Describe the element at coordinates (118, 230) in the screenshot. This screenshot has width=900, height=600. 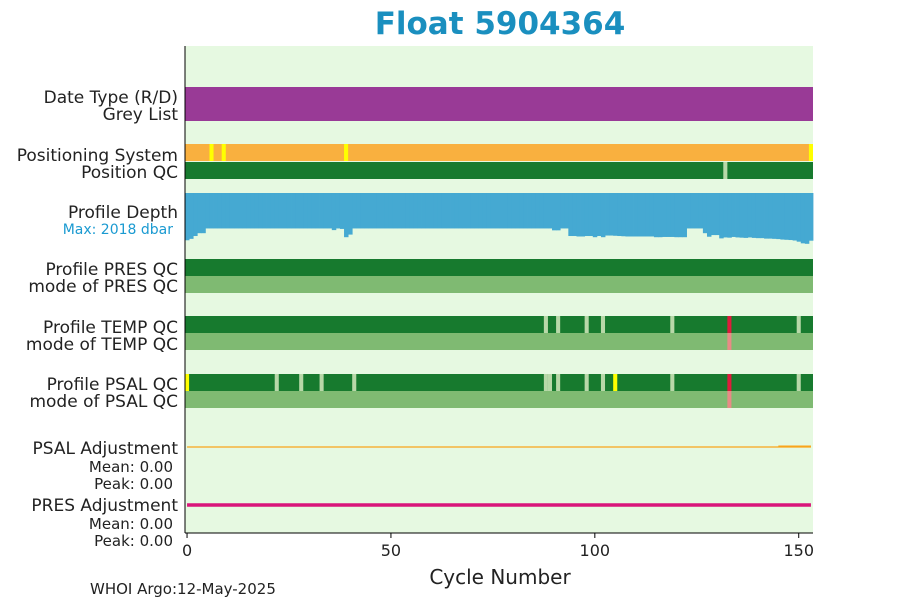
I see `label-max-depth: Max: 2018 dbar` at that location.